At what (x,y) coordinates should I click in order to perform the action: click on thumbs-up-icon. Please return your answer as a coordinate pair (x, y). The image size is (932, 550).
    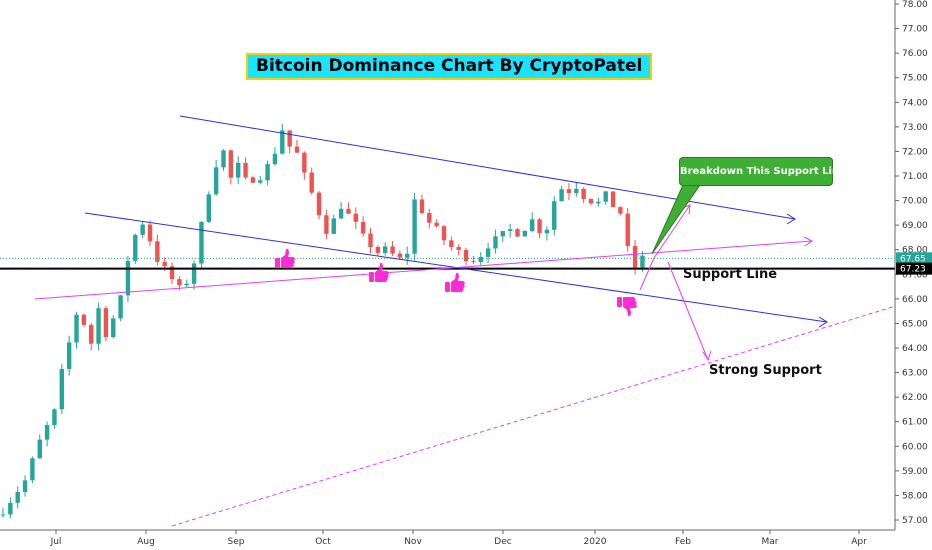
    Looking at the image, I should click on (455, 282).